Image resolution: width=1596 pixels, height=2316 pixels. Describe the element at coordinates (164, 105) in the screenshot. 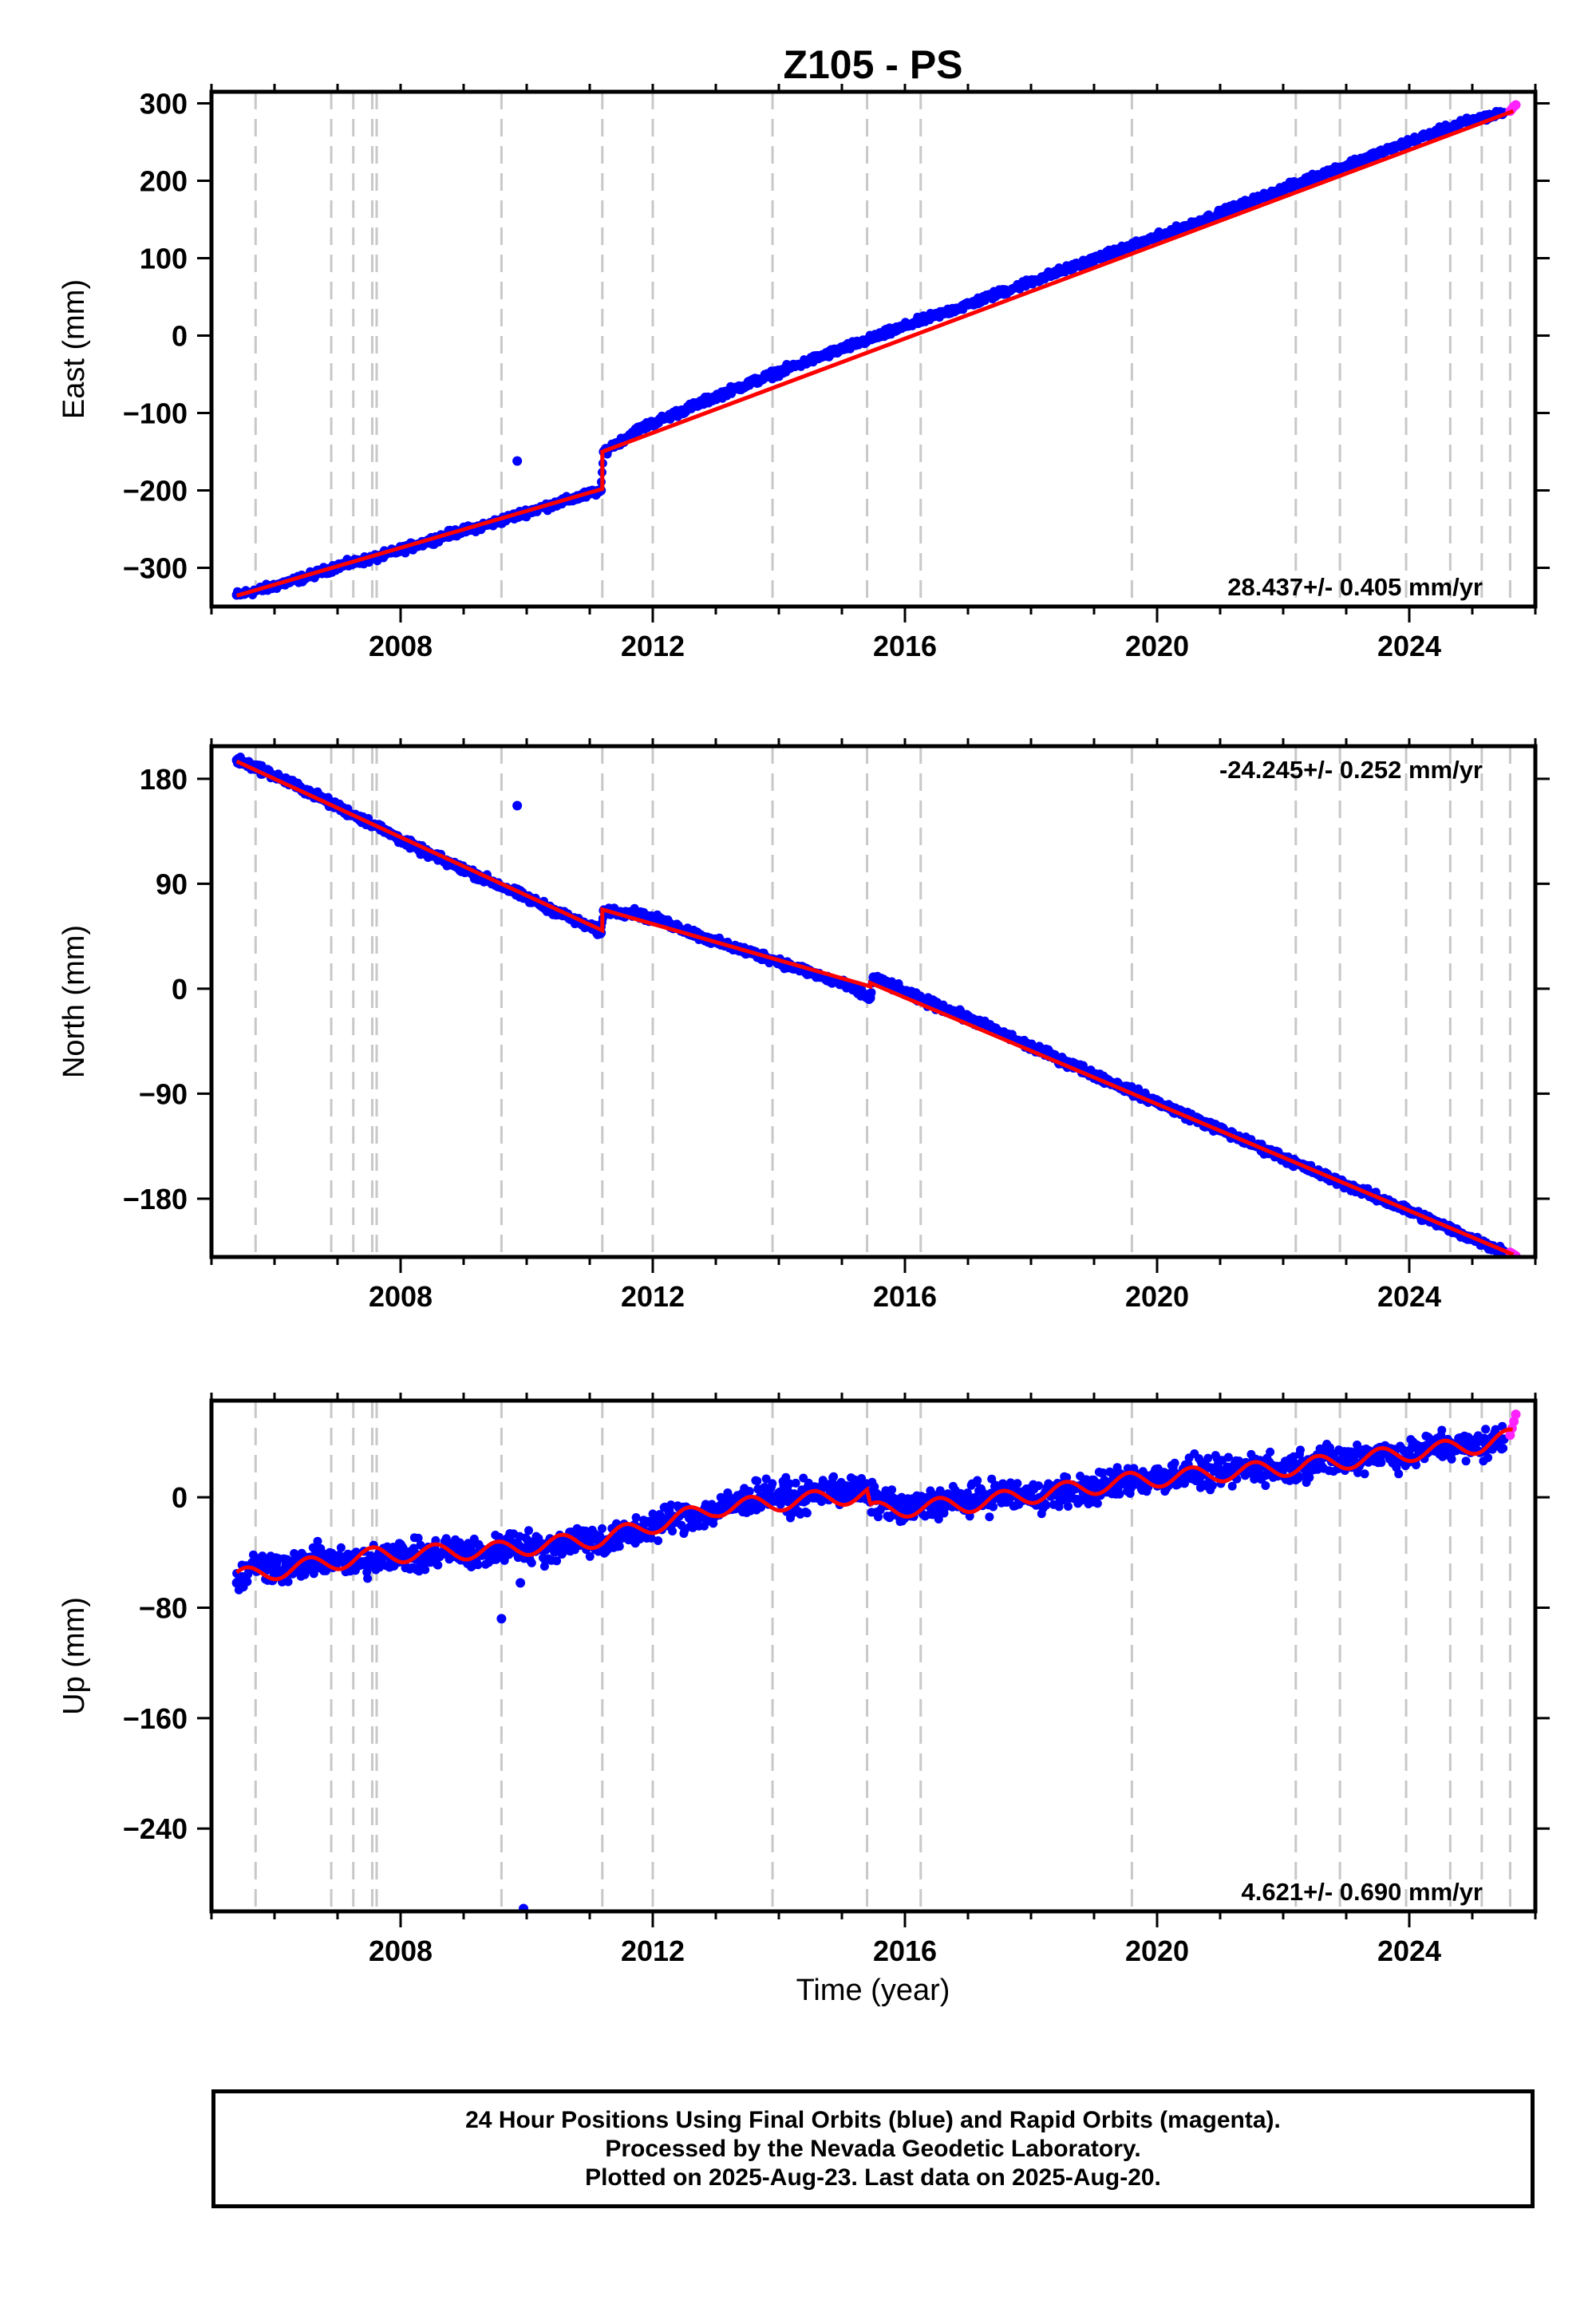

I see `y-tick-label: 300` at that location.